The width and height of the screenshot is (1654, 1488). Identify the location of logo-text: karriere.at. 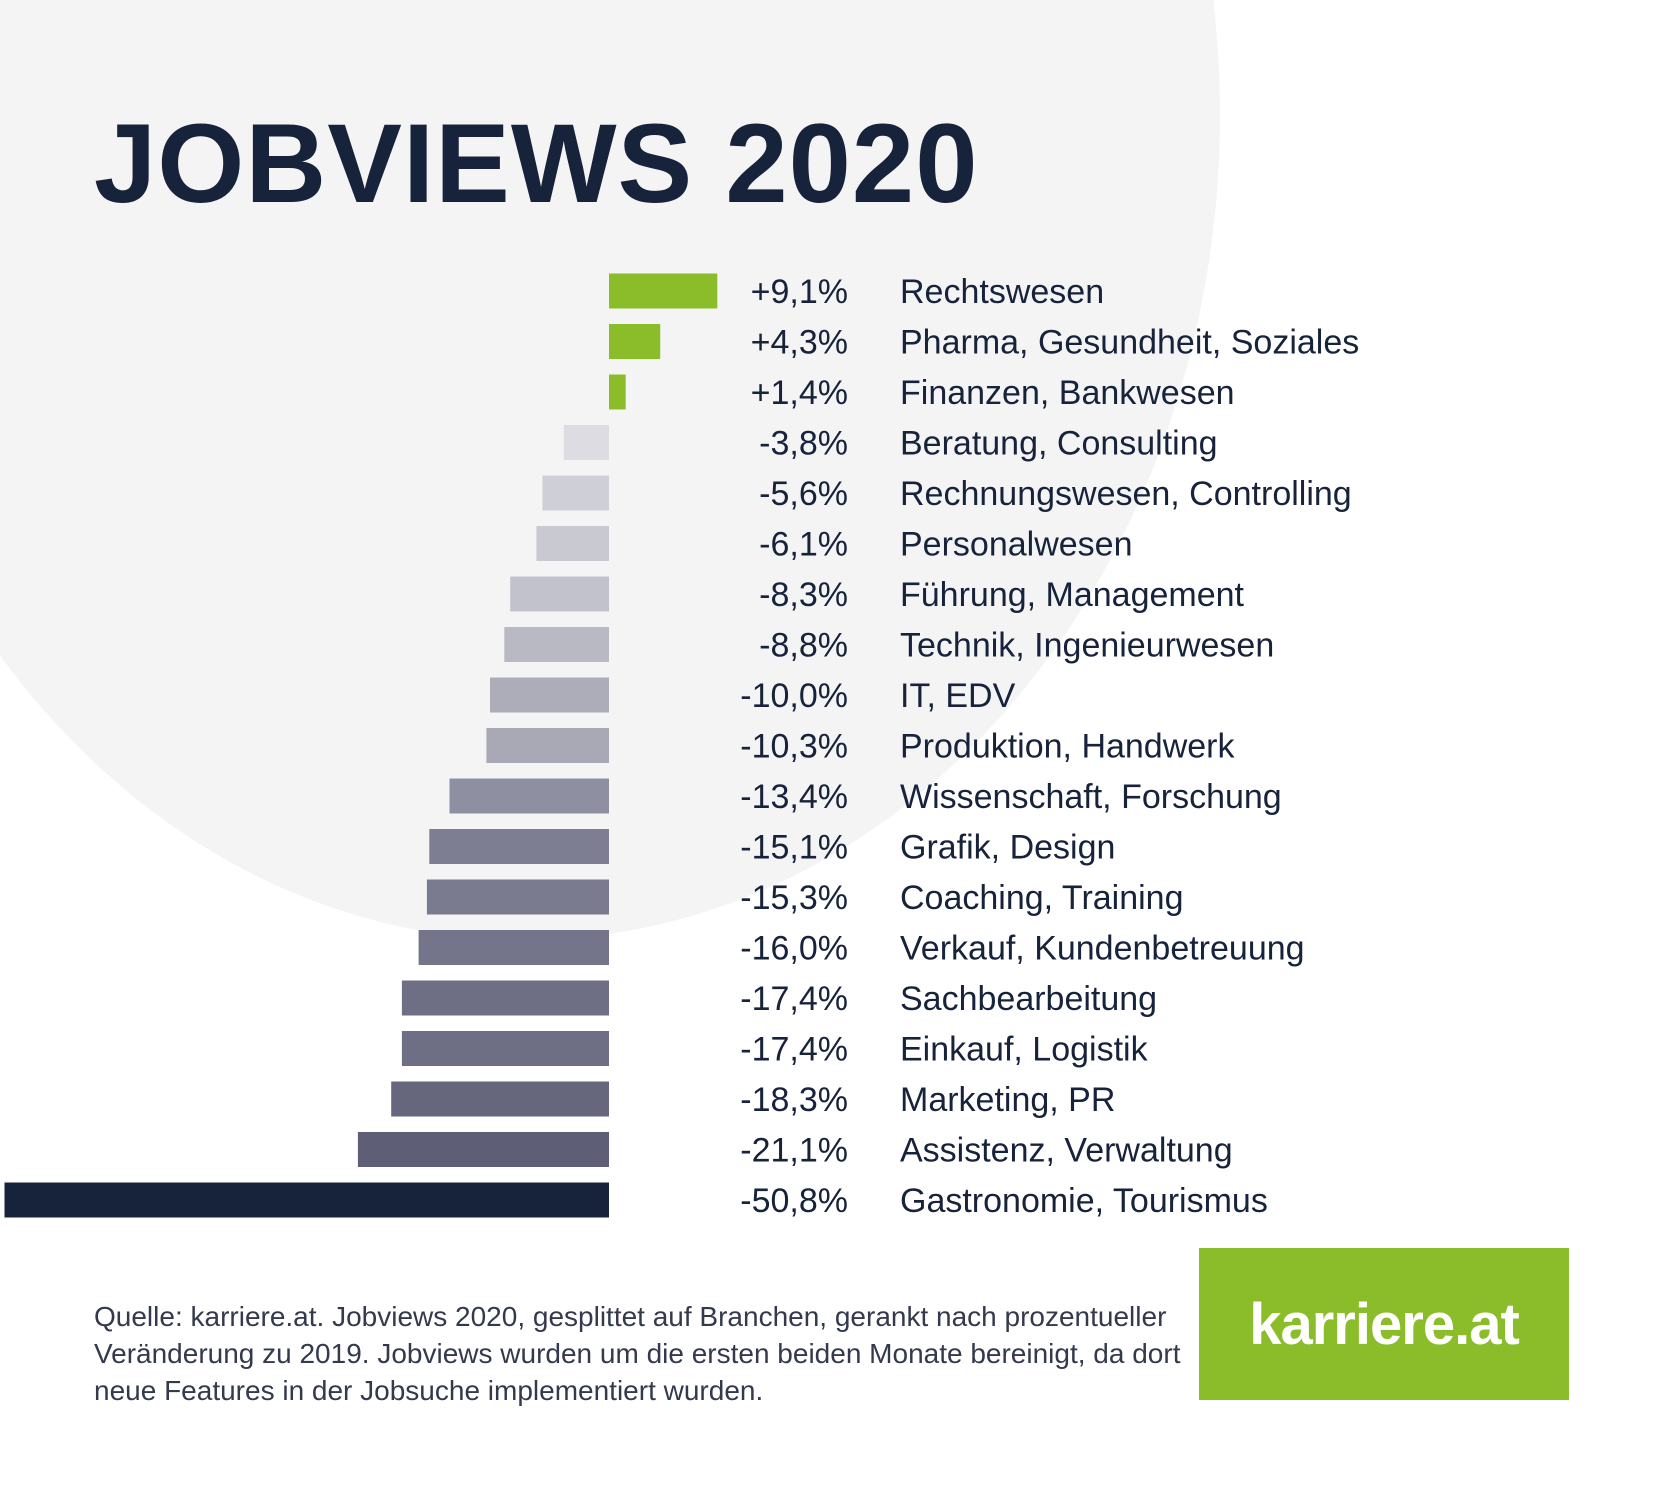
(1384, 1324).